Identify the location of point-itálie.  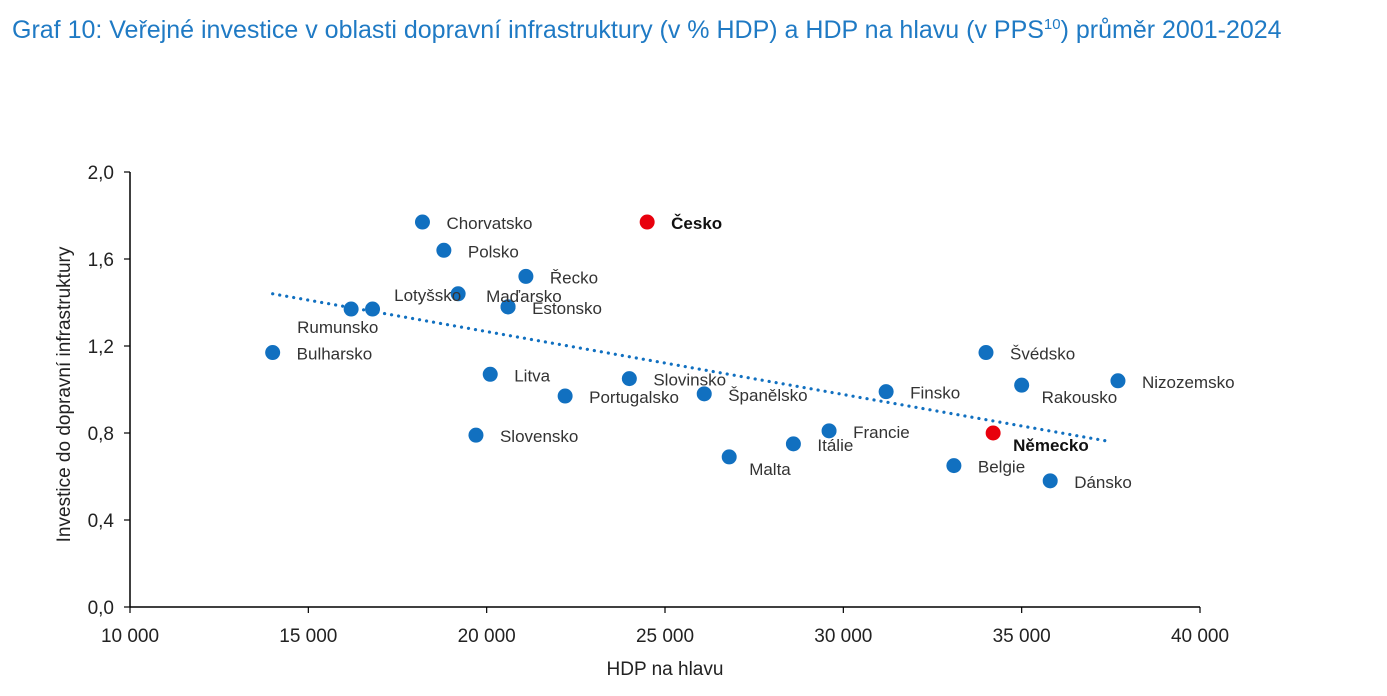
(793, 444).